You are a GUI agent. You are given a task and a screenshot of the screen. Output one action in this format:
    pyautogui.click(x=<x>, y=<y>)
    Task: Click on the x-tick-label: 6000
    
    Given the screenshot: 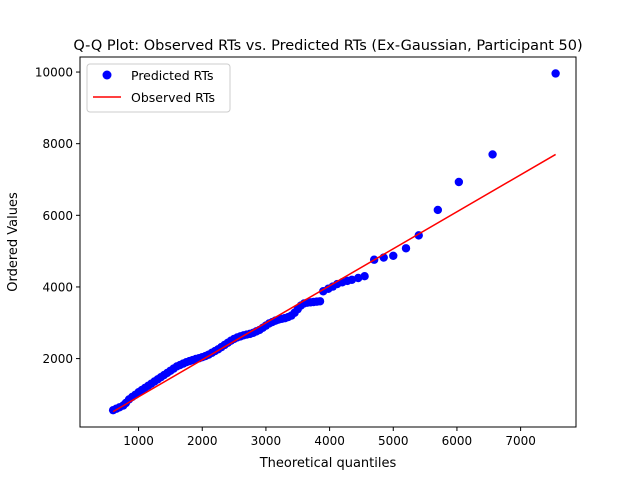 What is the action you would take?
    pyautogui.click(x=457, y=441)
    